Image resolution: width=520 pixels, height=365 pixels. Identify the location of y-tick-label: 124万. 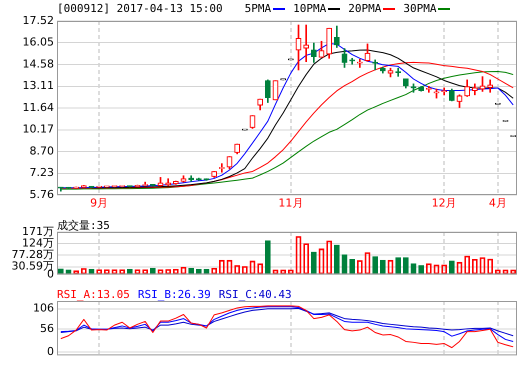
(38, 243).